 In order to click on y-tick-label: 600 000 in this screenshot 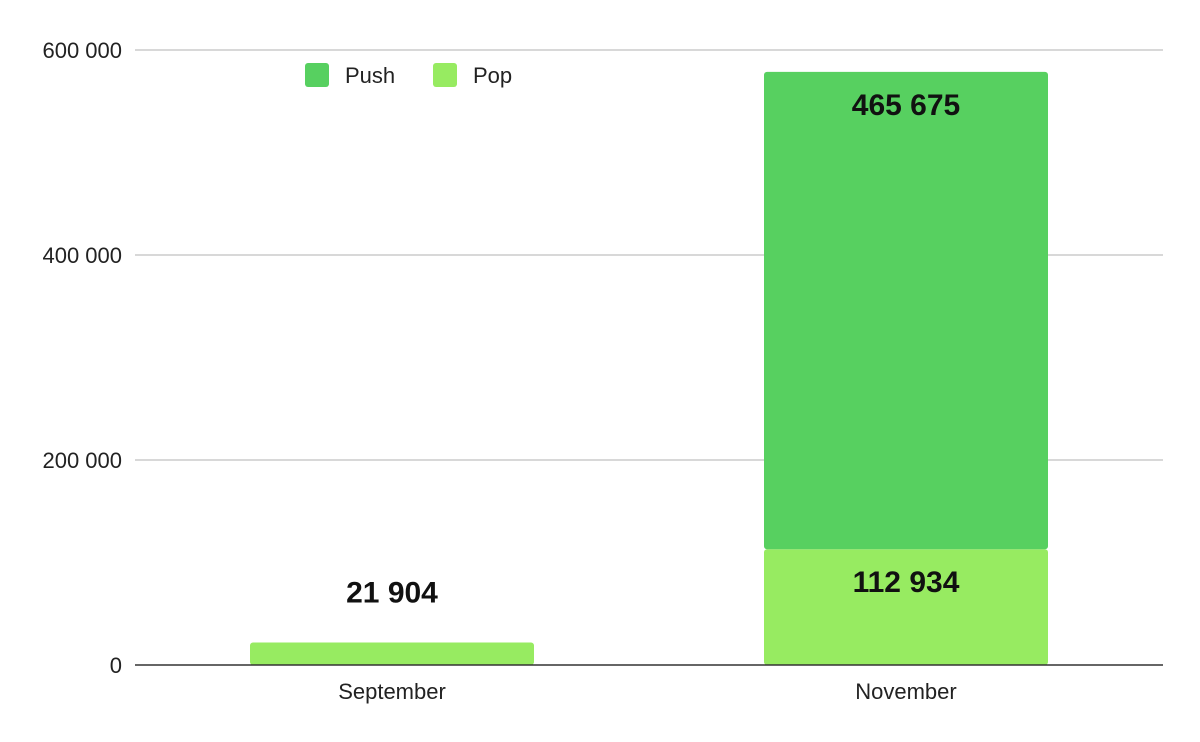, I will do `click(82, 50)`.